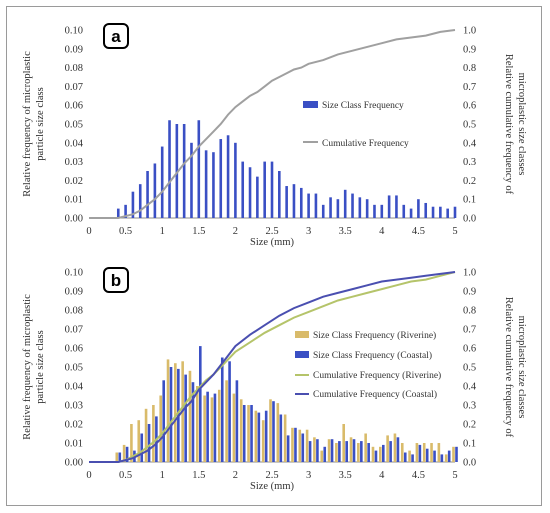  Describe the element at coordinates (116, 36) in the screenshot. I see `panel-label: a` at that location.